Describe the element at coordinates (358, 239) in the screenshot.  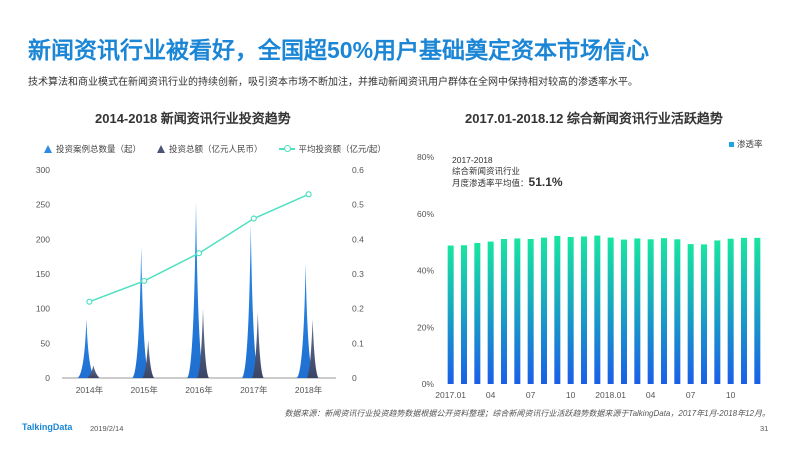
I see `right-y-tick: 0.4` at that location.